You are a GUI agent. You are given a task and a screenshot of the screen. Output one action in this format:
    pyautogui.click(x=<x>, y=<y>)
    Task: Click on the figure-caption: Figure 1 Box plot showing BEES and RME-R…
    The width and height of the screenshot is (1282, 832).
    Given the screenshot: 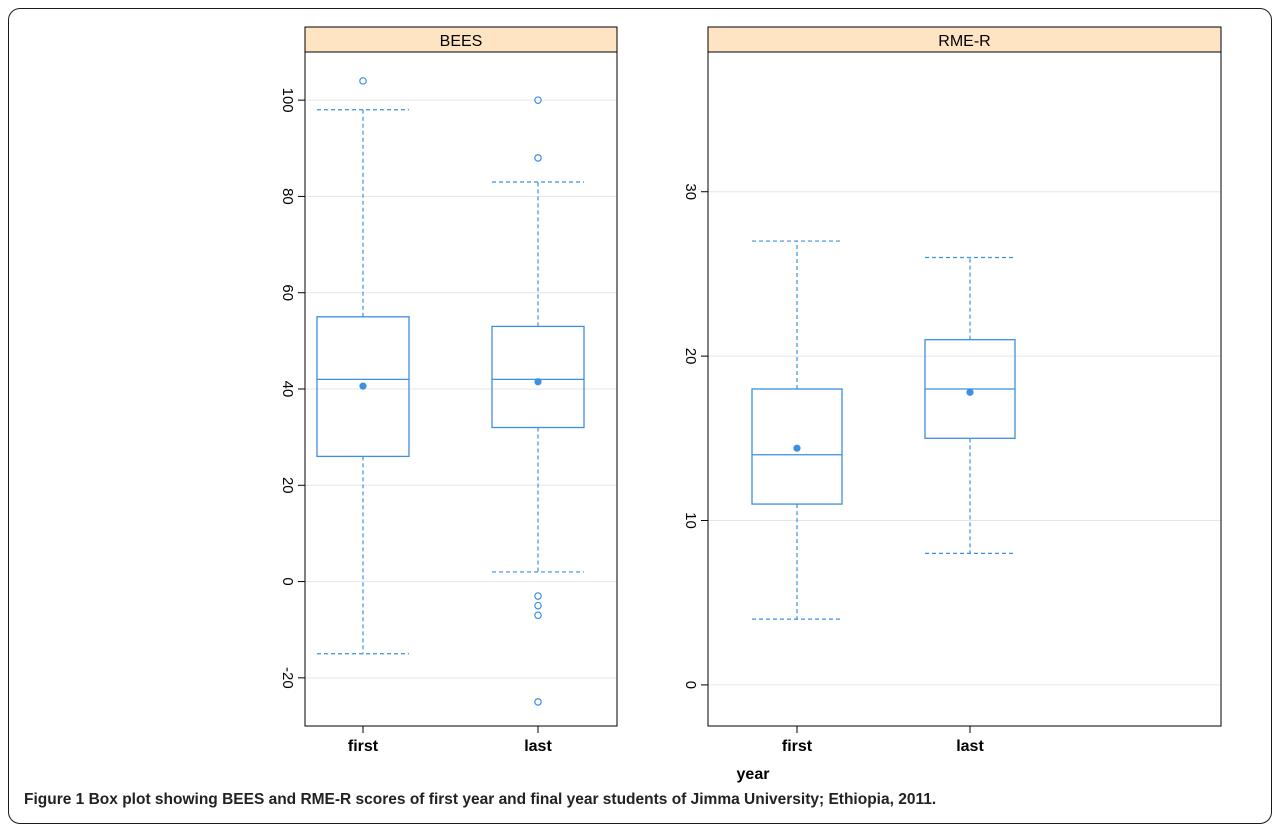 What is the action you would take?
    pyautogui.click(x=480, y=800)
    